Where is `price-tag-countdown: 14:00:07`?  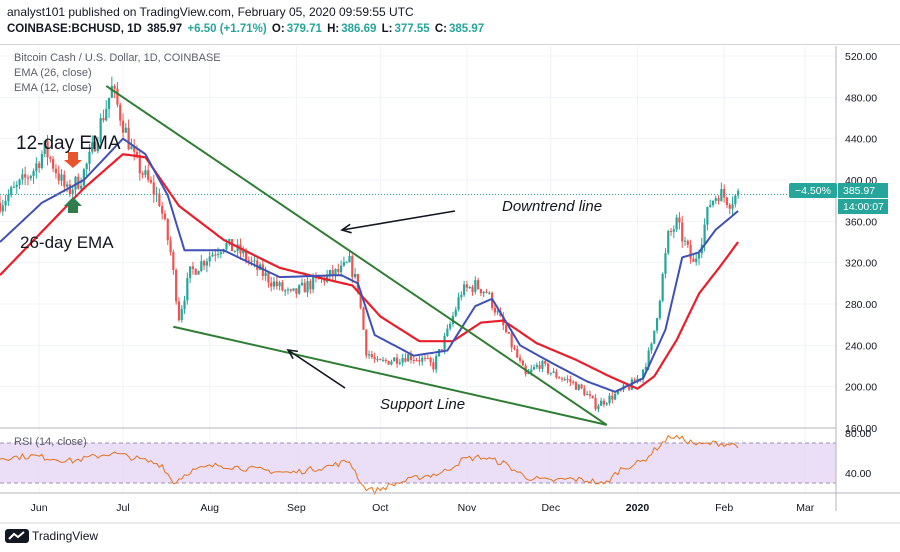 price-tag-countdown: 14:00:07 is located at coordinates (863, 206).